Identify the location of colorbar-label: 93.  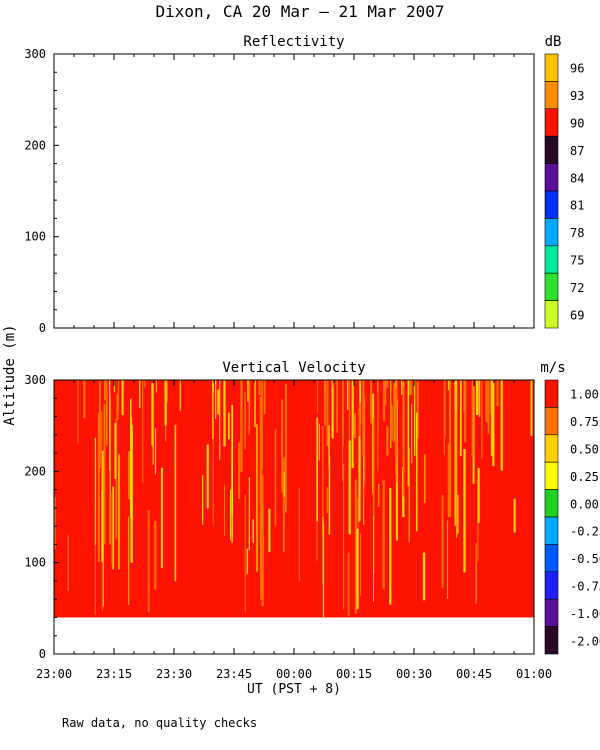
(577, 96).